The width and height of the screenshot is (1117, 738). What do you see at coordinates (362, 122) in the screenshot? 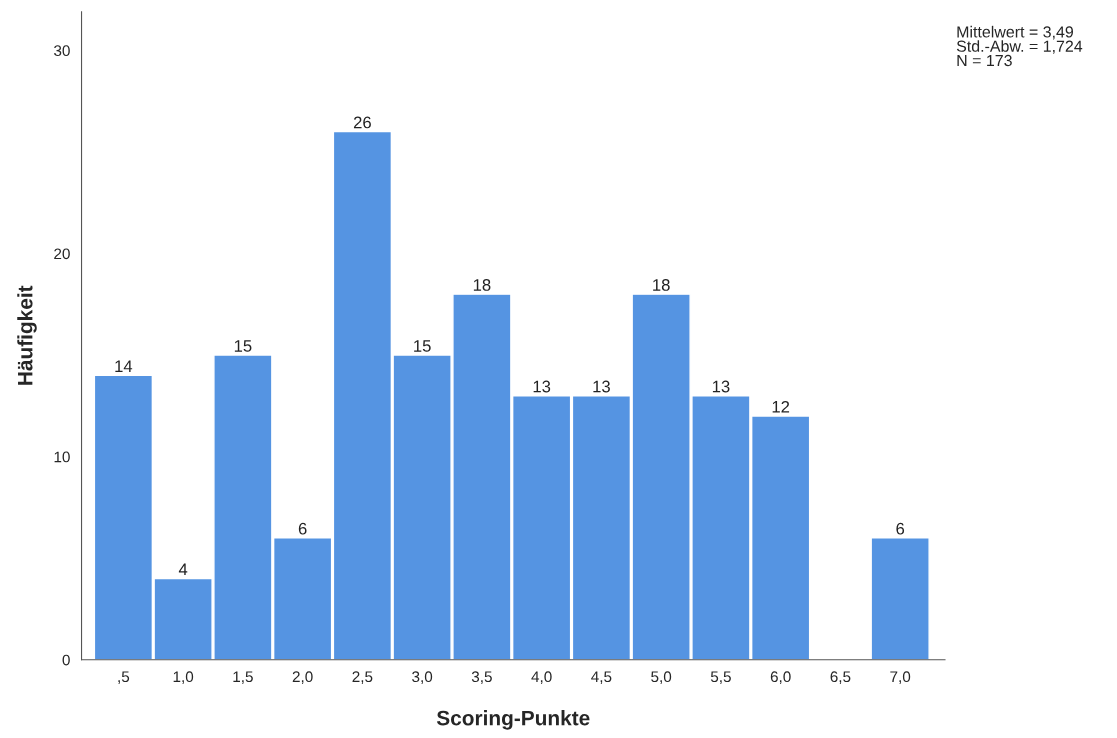
I see `data-label: 26` at bounding box center [362, 122].